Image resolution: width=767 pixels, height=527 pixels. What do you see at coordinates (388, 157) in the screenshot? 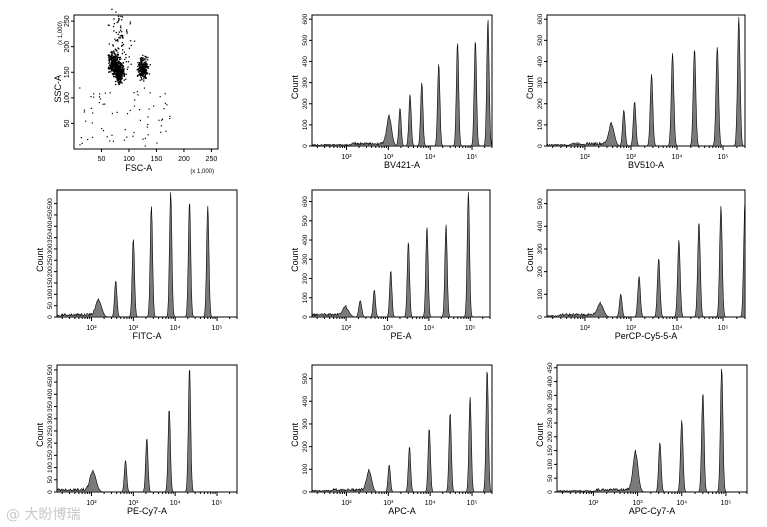
I see `x-tick-label: 10³` at bounding box center [388, 157].